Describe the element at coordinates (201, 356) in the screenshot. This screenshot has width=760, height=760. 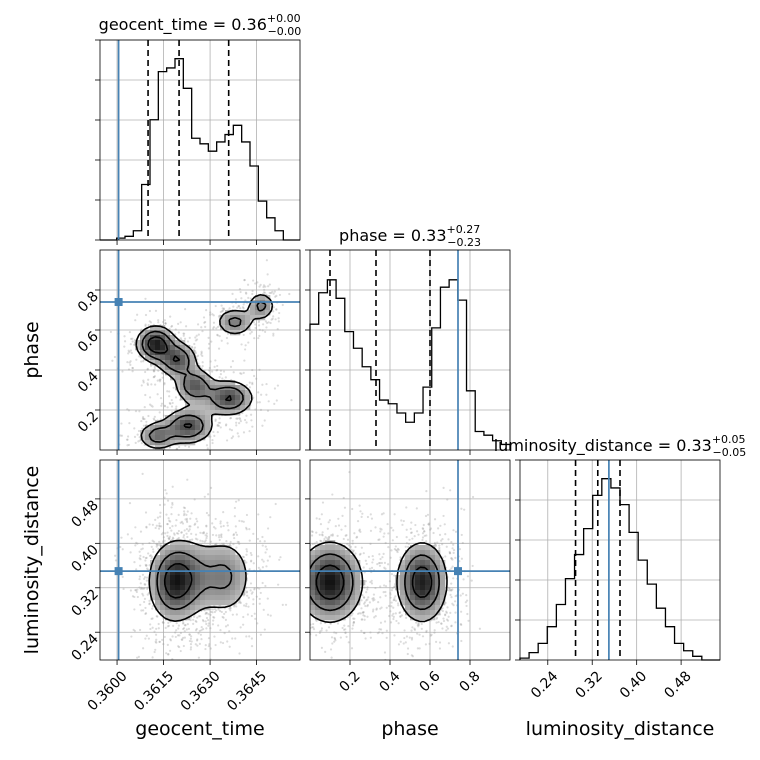
I see `density-layer` at that location.